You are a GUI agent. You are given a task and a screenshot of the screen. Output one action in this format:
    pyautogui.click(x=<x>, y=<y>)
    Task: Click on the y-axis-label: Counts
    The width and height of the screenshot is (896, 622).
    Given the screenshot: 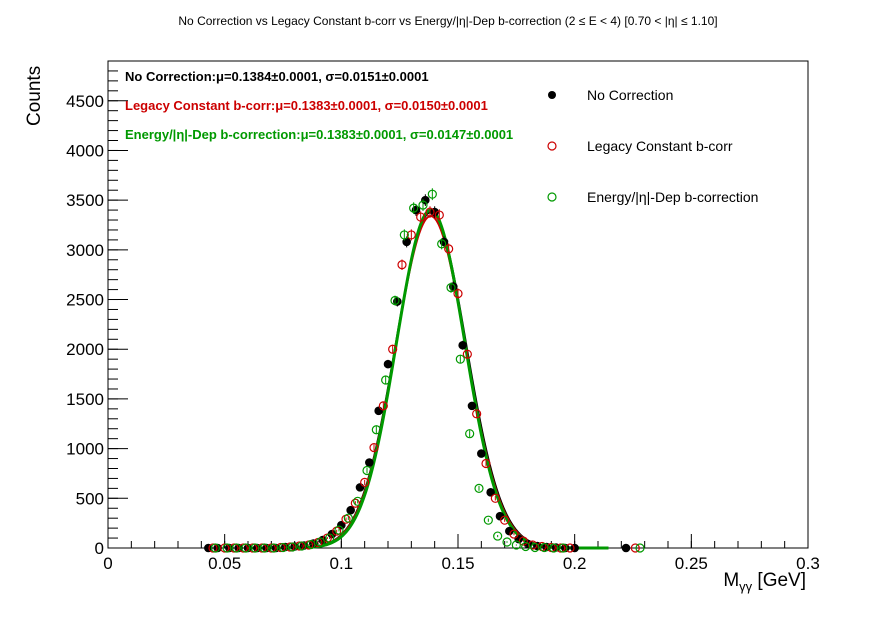 What is the action you would take?
    pyautogui.click(x=34, y=96)
    